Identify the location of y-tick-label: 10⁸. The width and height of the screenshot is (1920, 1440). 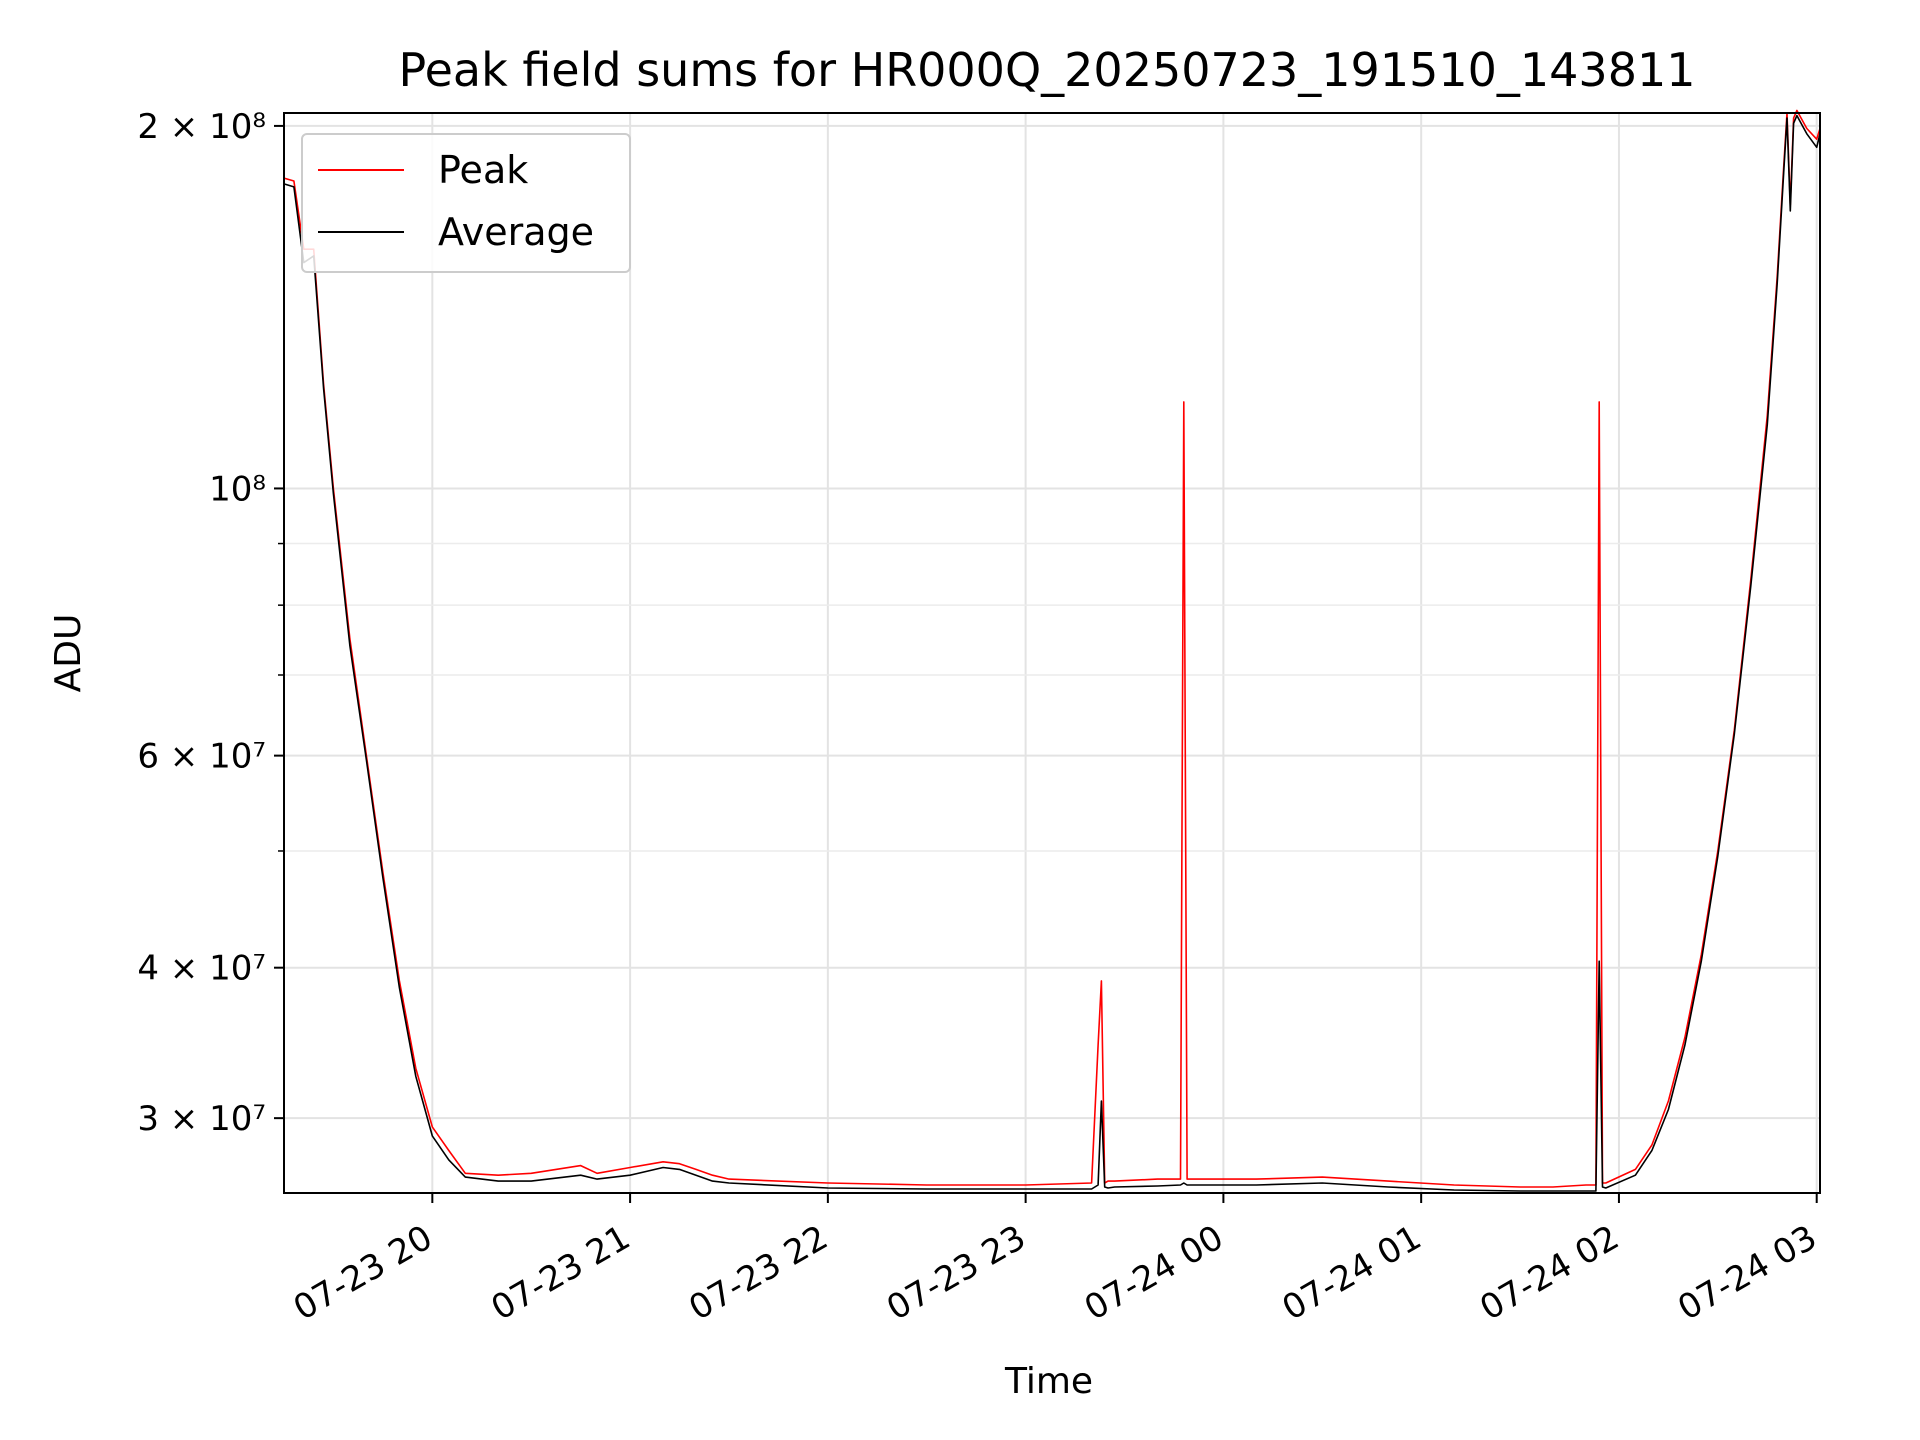
(237, 489).